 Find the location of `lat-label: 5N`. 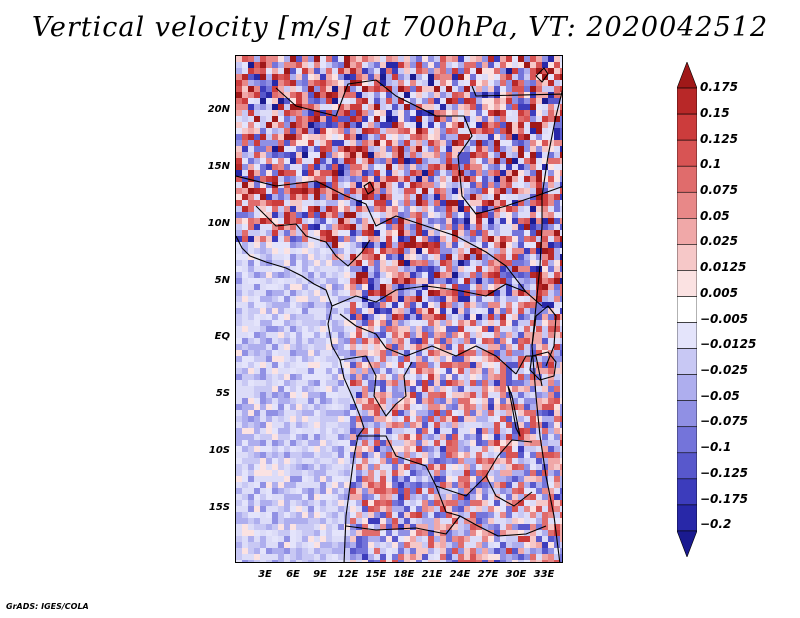

lat-label: 5N is located at coordinates (222, 280).